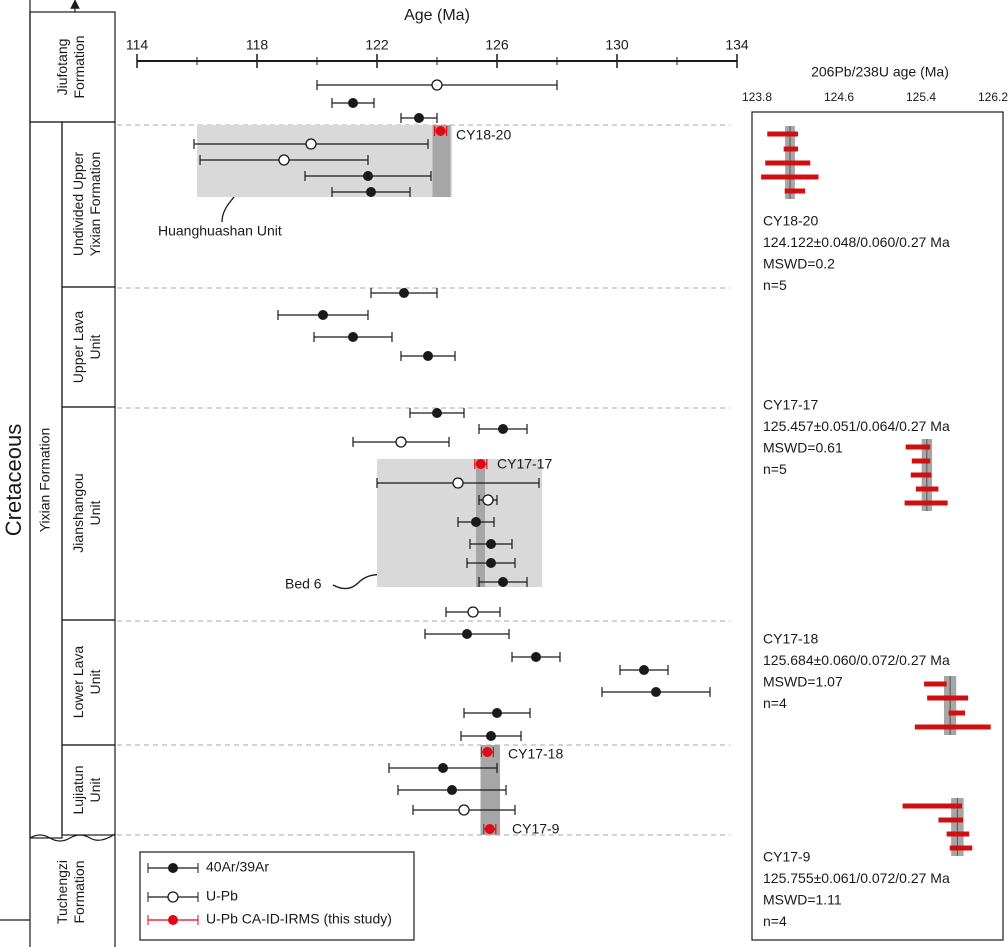  Describe the element at coordinates (993, 97) in the screenshot. I see `inset-tick-label: 126.2` at that location.